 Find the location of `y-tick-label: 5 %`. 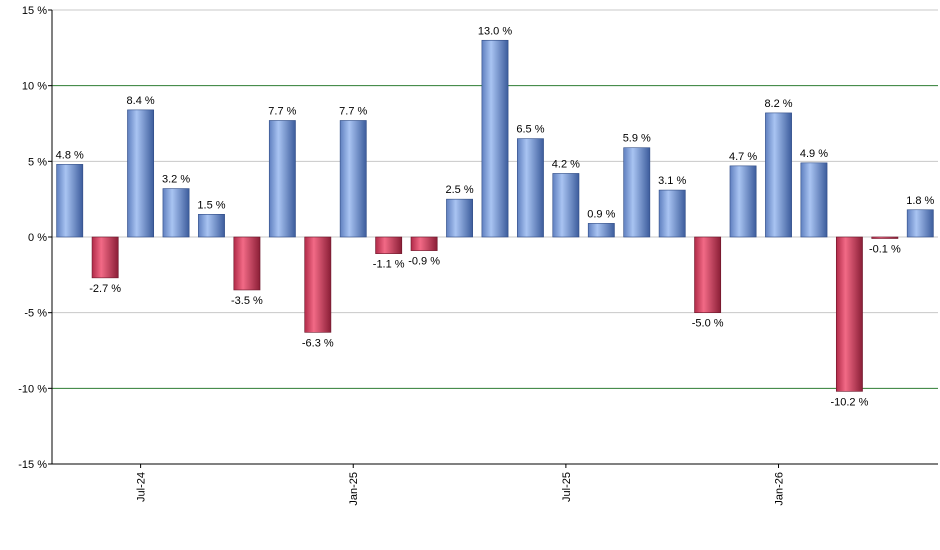

y-tick-label: 5 % is located at coordinates (37, 162).